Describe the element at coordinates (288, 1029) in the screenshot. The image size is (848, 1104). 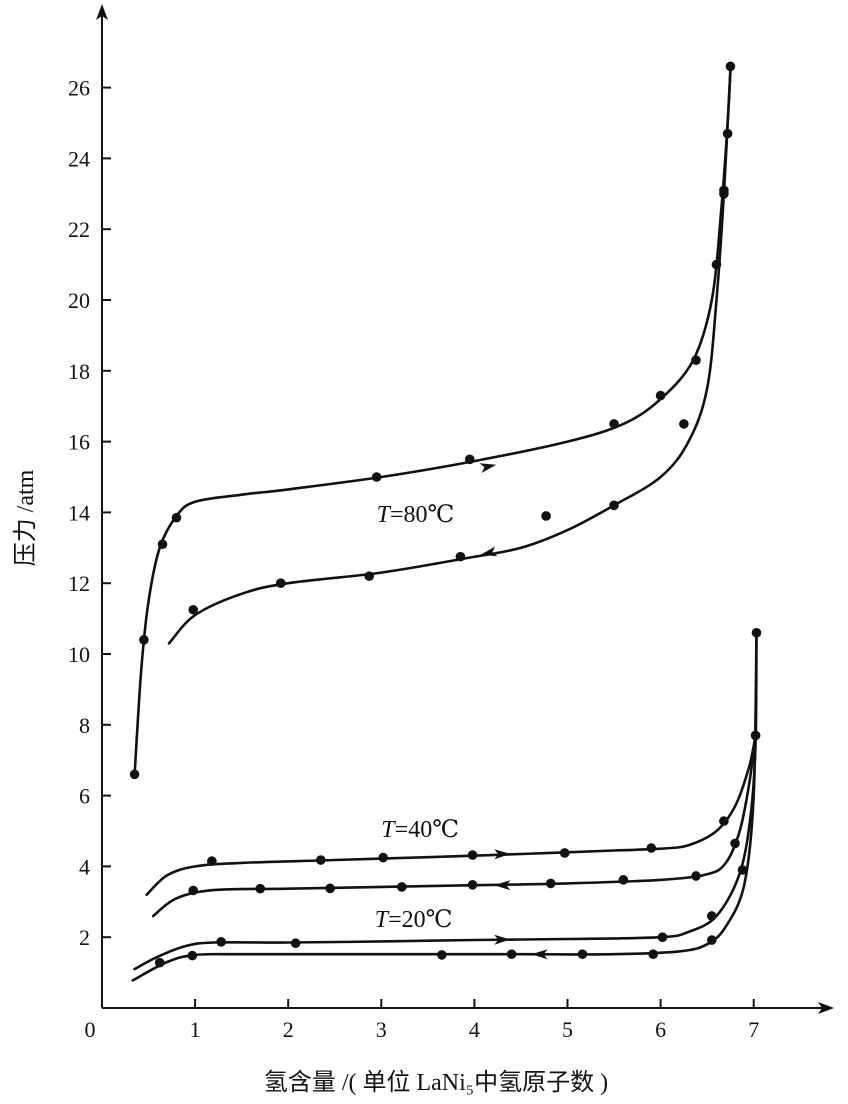
I see `x-tick-label: 2` at that location.